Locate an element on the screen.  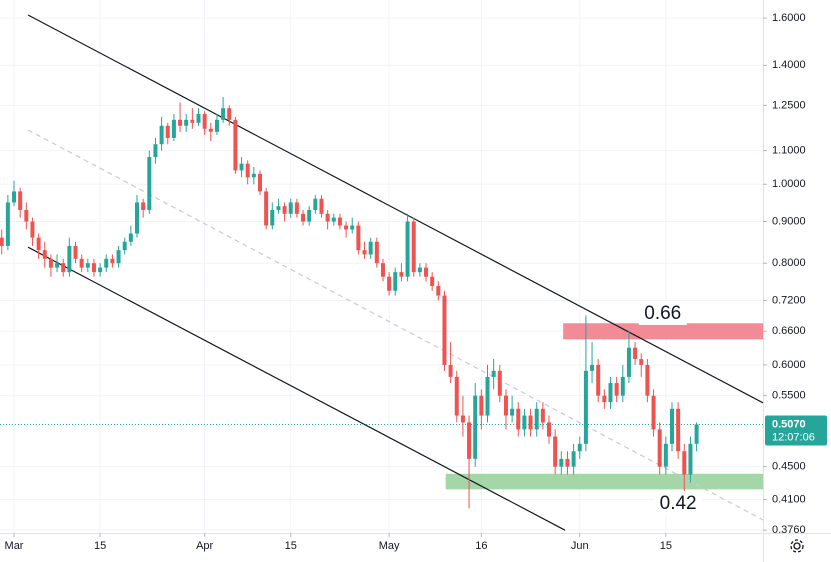
y-tick-label: 1.4000 is located at coordinates (789, 65).